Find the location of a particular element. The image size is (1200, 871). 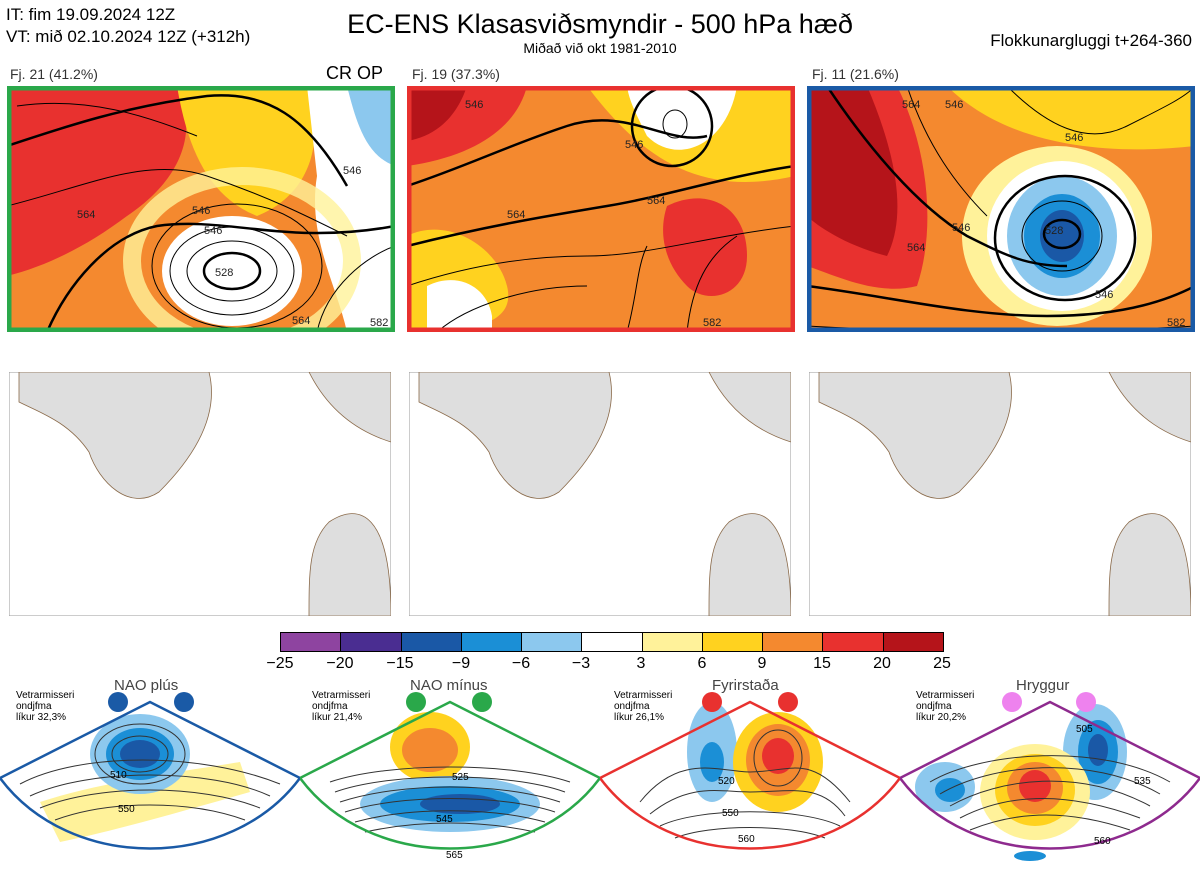

cluster-1-extra: CR OP is located at coordinates (355, 73).